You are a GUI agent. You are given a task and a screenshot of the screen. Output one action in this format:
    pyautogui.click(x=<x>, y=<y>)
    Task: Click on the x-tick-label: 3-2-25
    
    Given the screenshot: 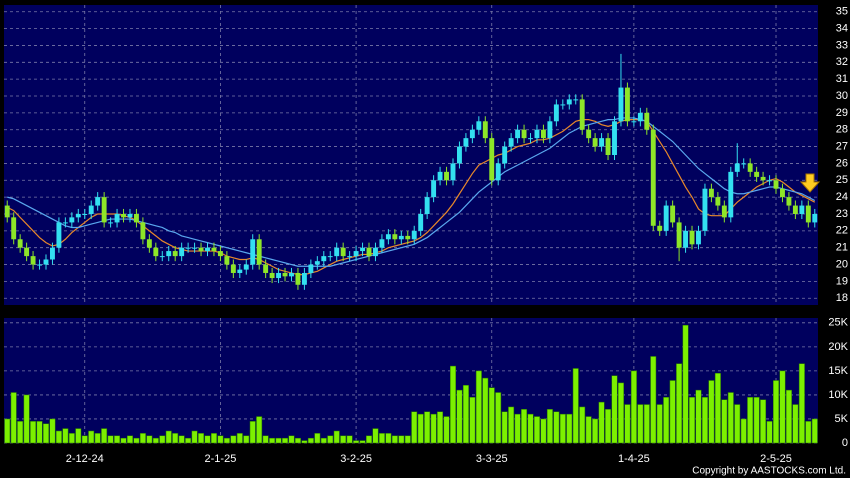 What is the action you would take?
    pyautogui.click(x=356, y=459)
    